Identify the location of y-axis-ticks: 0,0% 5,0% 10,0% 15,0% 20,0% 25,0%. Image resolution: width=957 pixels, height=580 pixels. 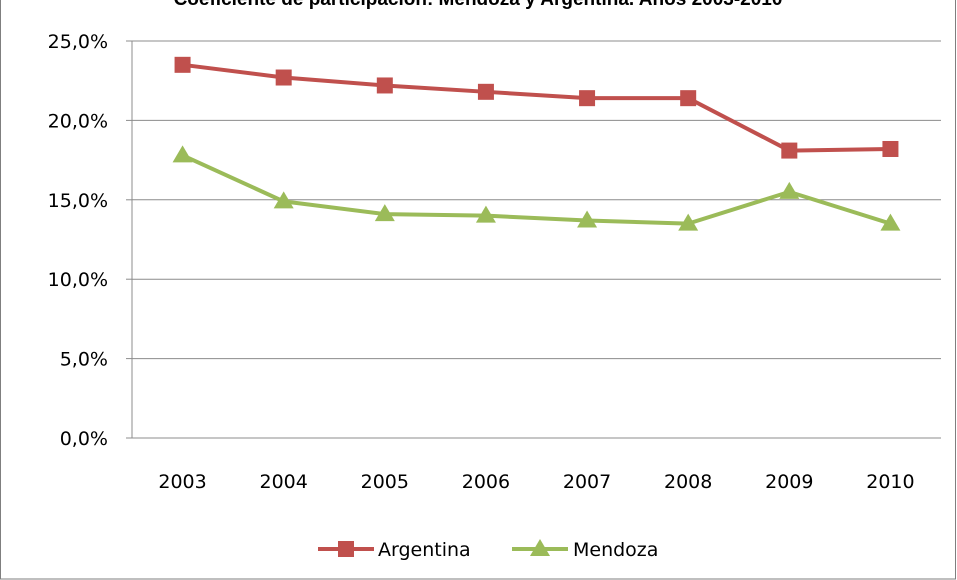
(78, 240).